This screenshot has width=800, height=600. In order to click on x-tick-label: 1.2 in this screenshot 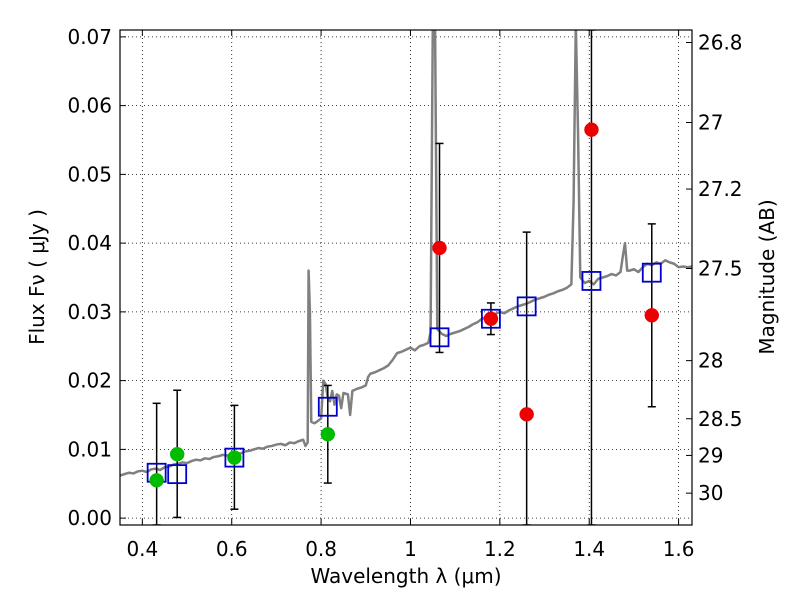, I will do `click(500, 549)`.